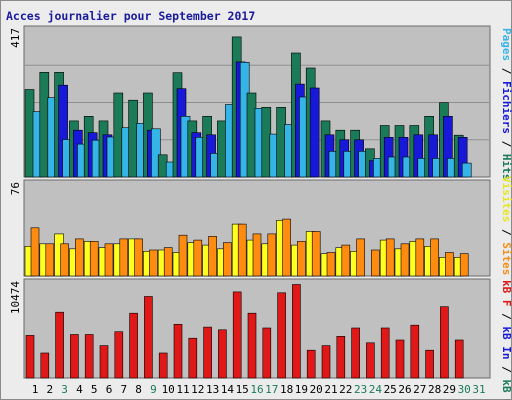 This screenshot has height=400, width=512. Describe the element at coordinates (506, 107) in the screenshot. I see `legend-files: Fichiers` at that location.